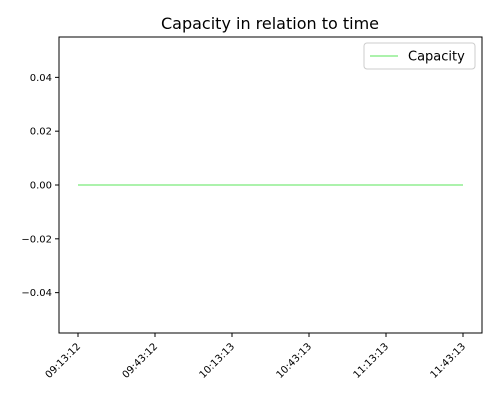 This screenshot has width=500, height=400. I want to click on y-tick-label: 0.02, so click(41, 132).